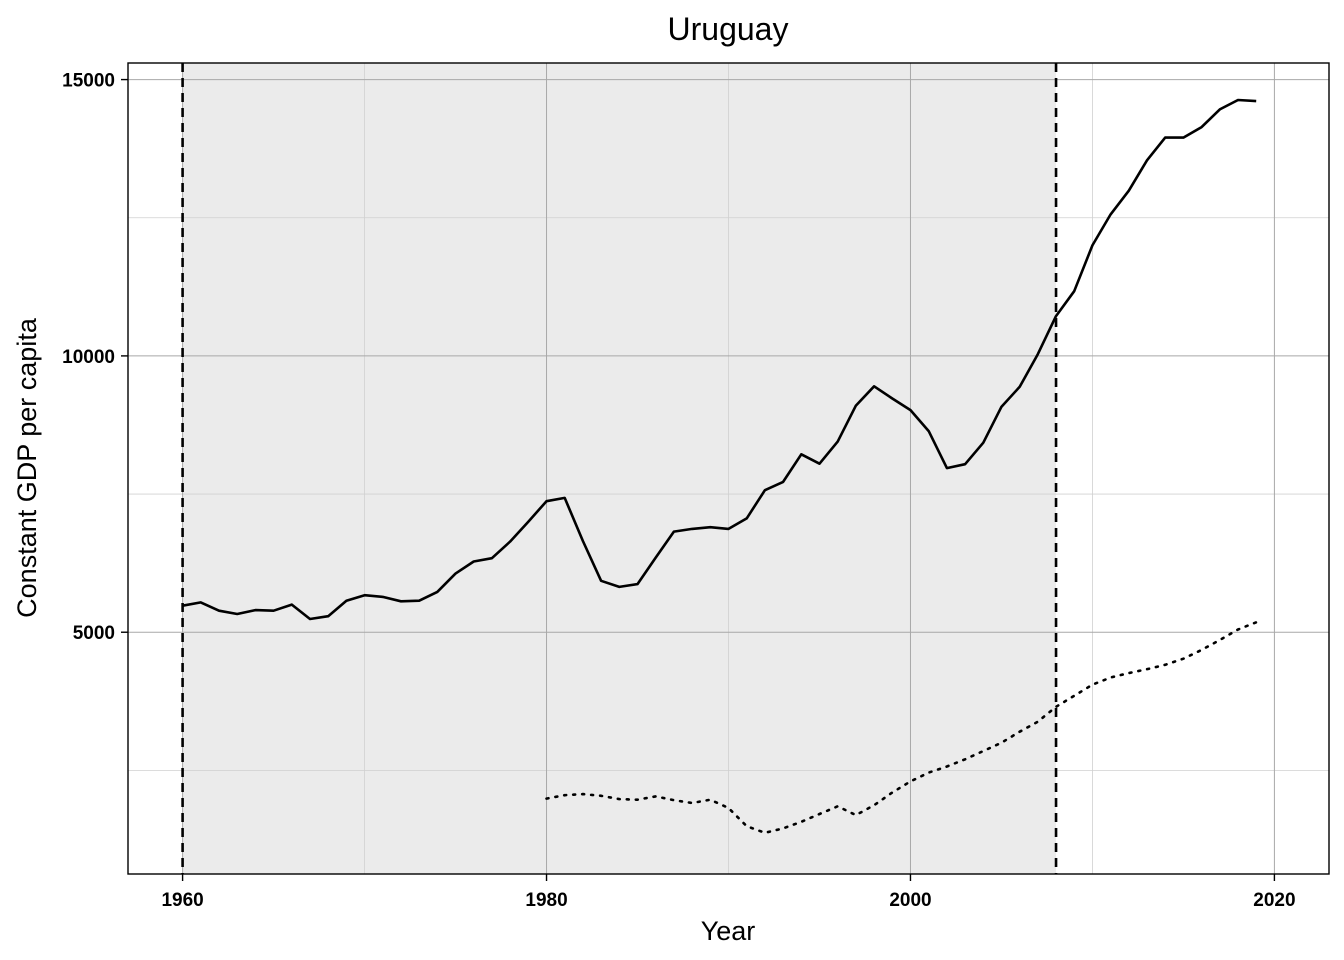 Image resolution: width=1344 pixels, height=960 pixels. What do you see at coordinates (88, 357) in the screenshot?
I see `y-tick-label: 10000` at bounding box center [88, 357].